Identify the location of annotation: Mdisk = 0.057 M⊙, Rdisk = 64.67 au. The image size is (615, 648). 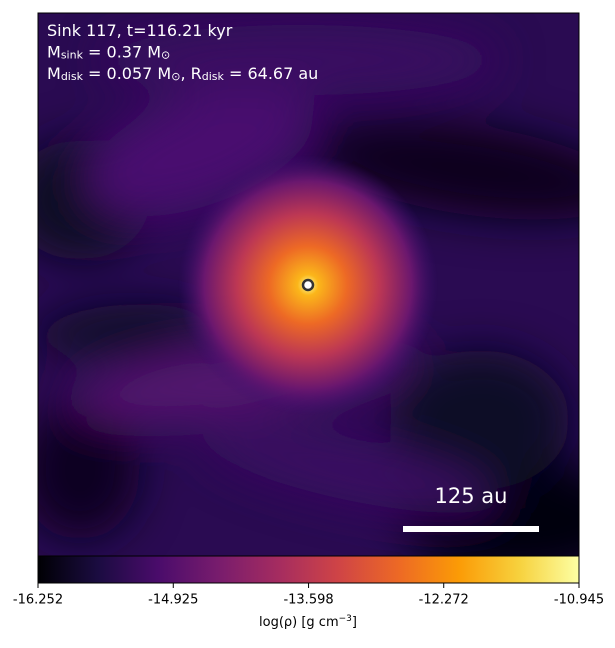
(182, 73).